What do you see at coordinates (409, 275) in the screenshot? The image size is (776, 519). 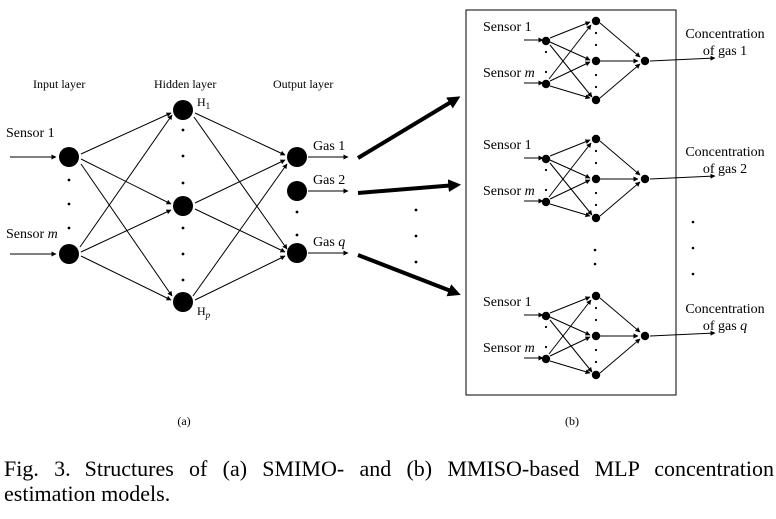 I see `big-arrow-q` at bounding box center [409, 275].